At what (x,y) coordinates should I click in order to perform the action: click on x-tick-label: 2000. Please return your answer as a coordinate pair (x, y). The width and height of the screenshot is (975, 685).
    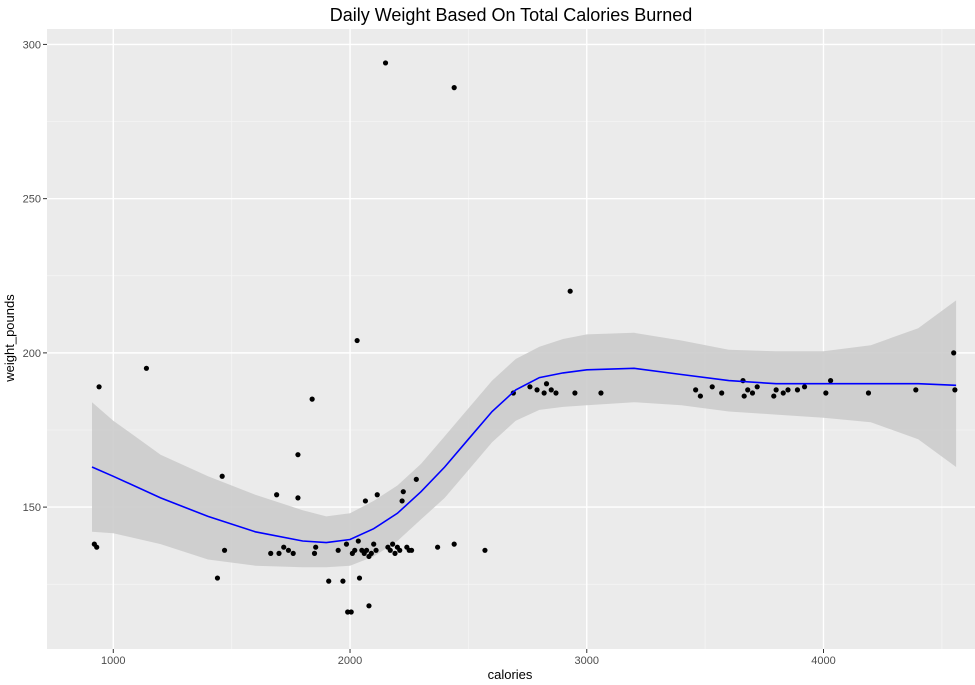
    Looking at the image, I should click on (350, 661).